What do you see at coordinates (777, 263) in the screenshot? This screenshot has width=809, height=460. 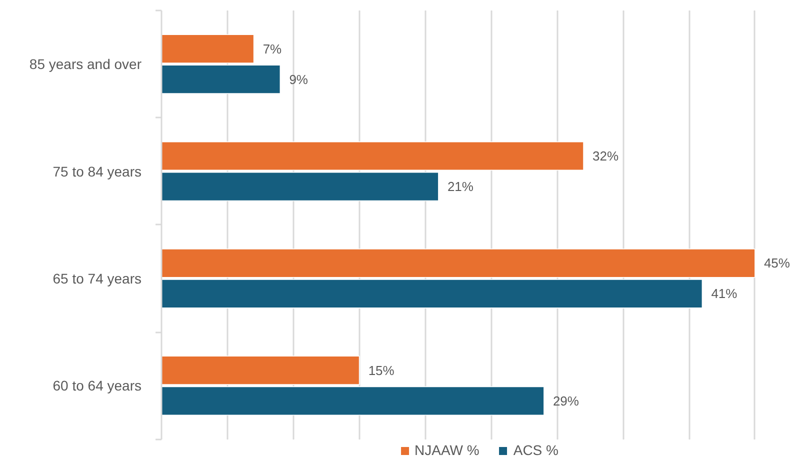 I see `data-label: 45%` at bounding box center [777, 263].